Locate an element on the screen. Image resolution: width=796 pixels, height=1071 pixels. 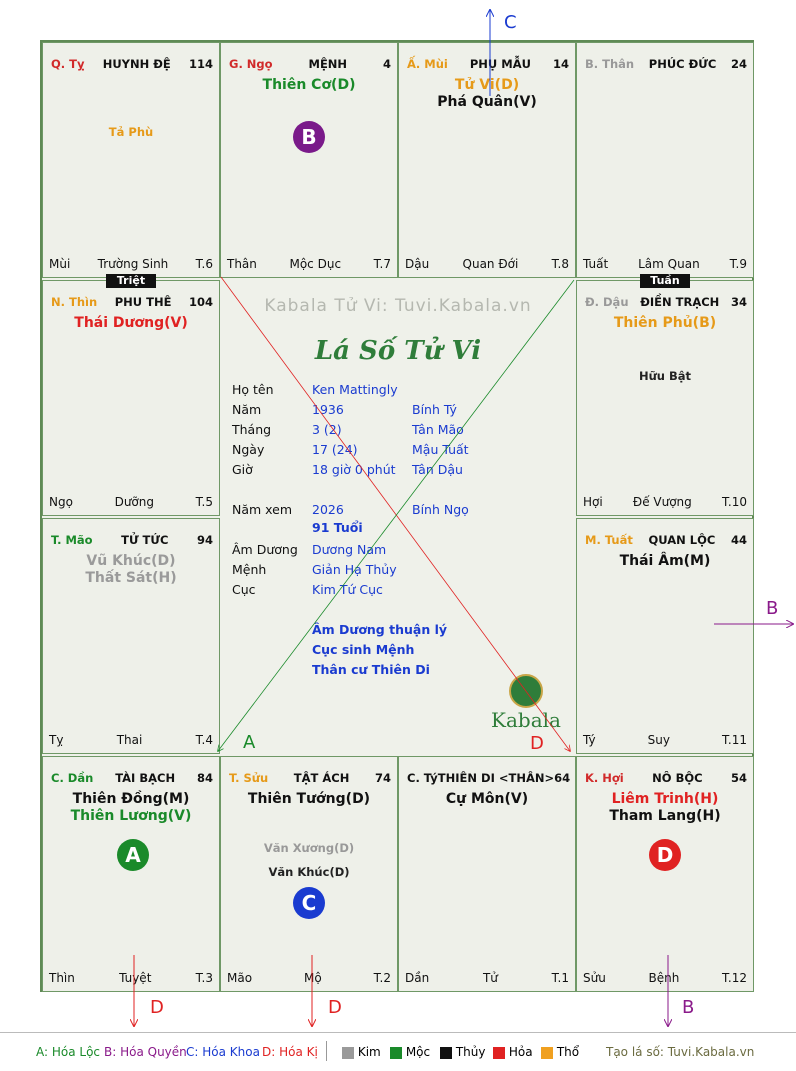
label-a-line: A is located at coordinates (249, 742).